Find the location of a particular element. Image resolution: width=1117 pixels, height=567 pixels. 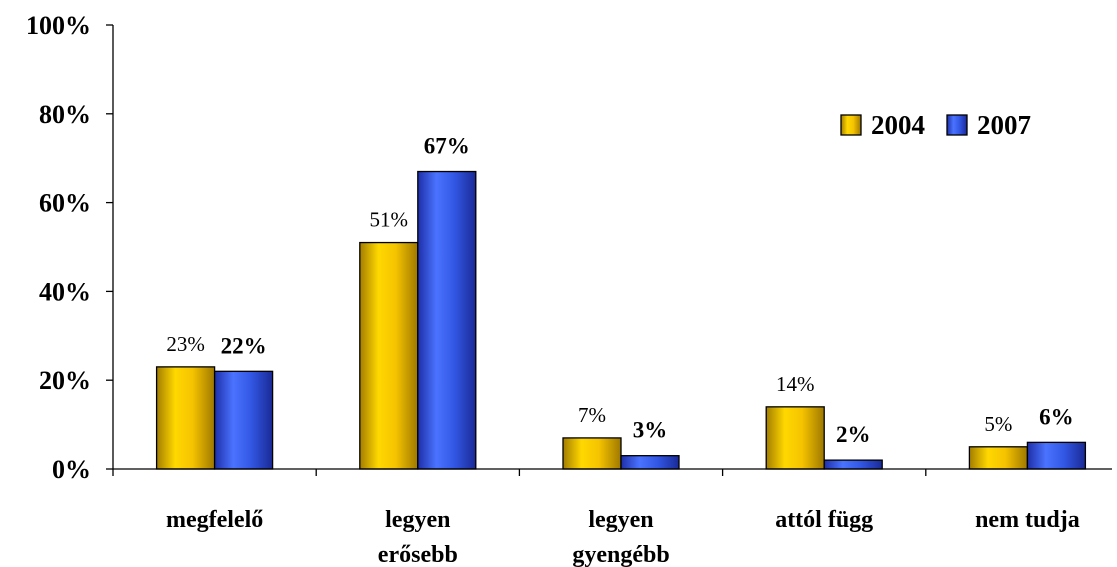

y-tick-label: 40% is located at coordinates (65, 291).